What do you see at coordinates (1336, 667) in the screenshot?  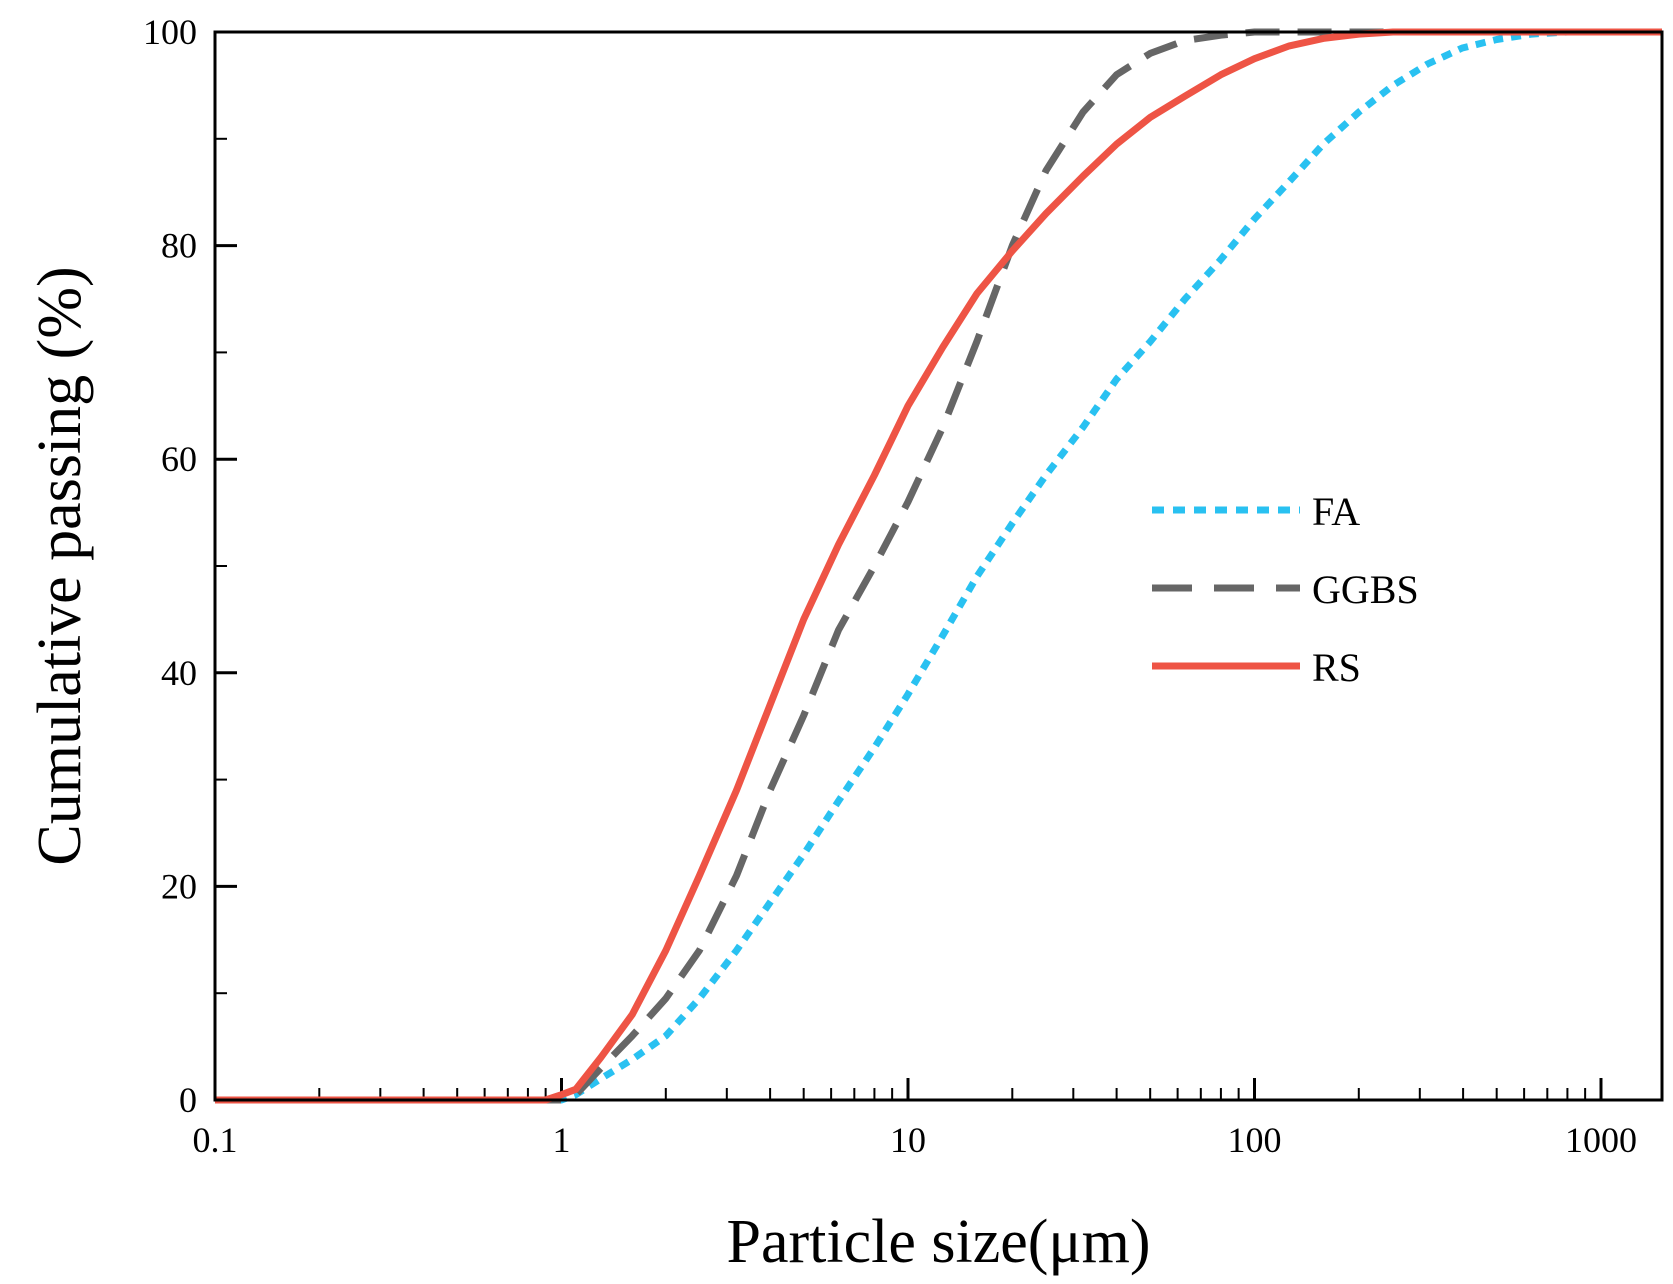 I see `legend-label: RS` at bounding box center [1336, 667].